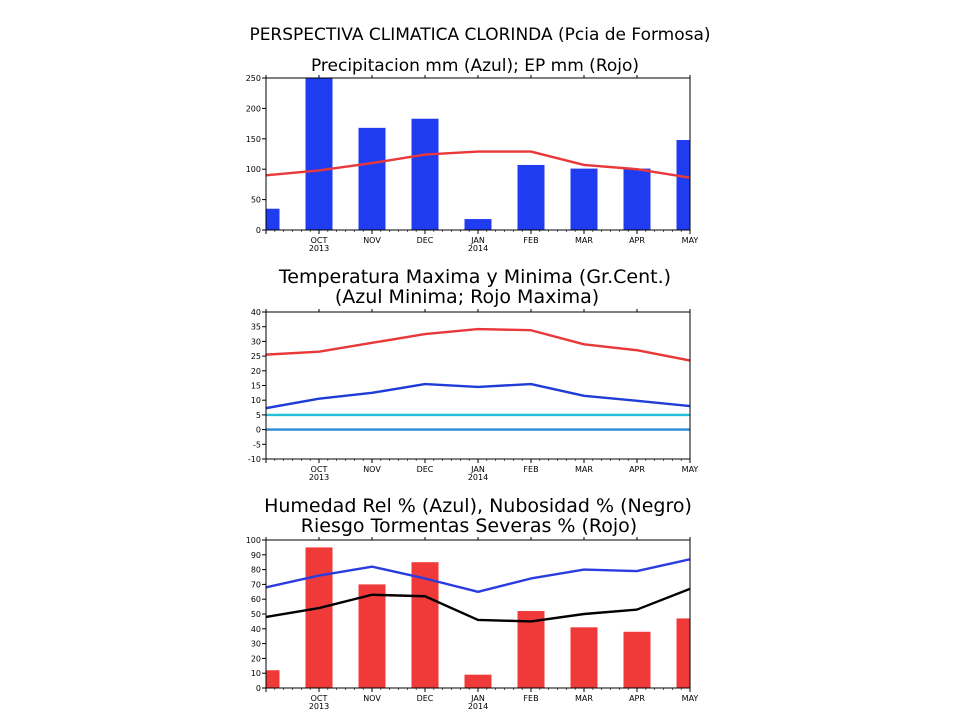  Describe the element at coordinates (256, 584) in the screenshot. I see `humidity-y-tick-label: 70` at that location.